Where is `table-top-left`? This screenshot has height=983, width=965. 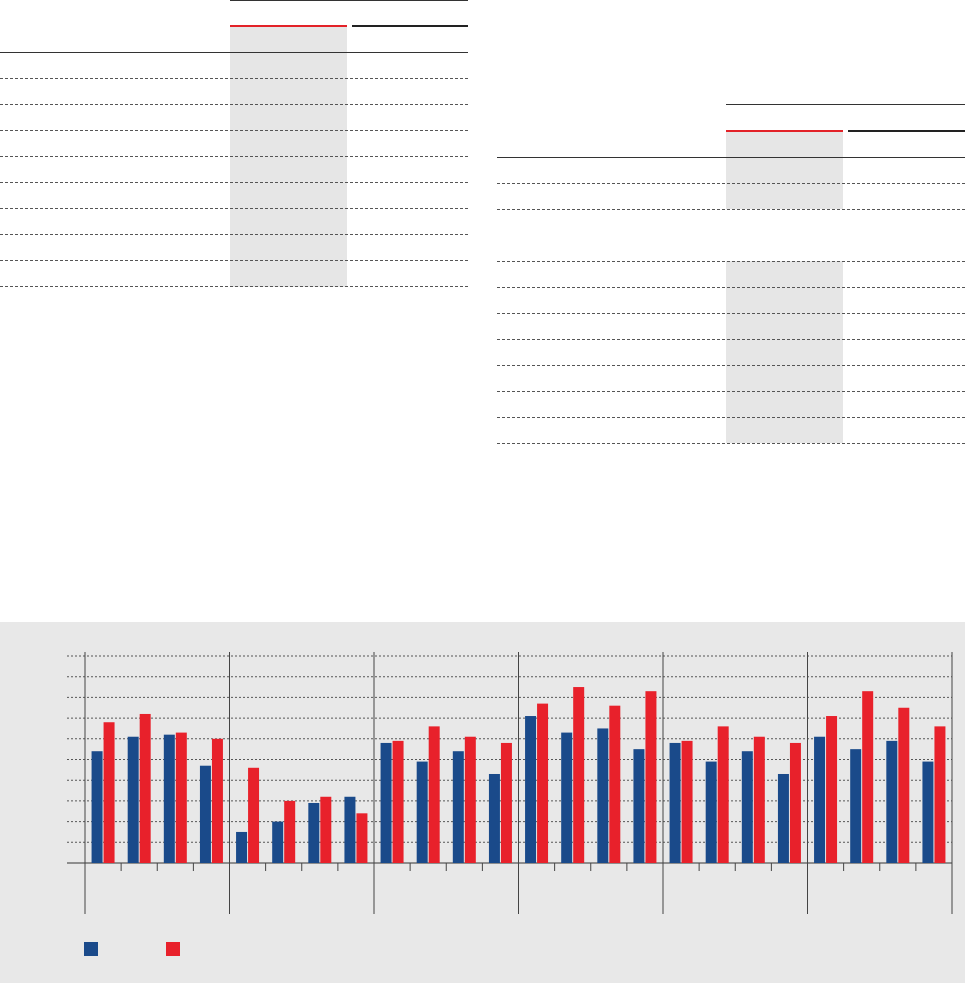
table-top-left is located at coordinates (234, 145).